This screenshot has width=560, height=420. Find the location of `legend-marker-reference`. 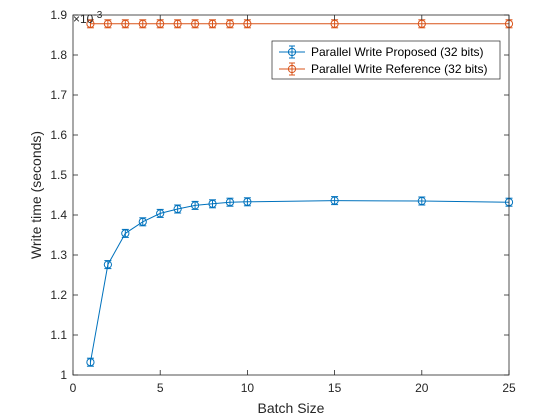

legend-marker-reference is located at coordinates (292, 69).